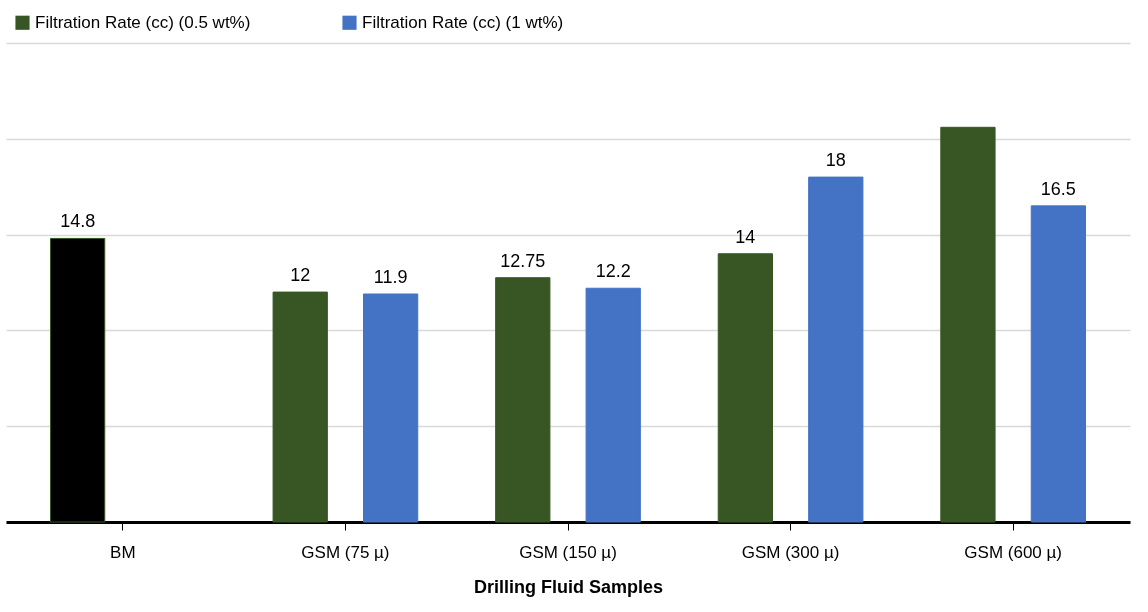 The image size is (1148, 612). Describe the element at coordinates (123, 552) in the screenshot. I see `x-tick-label: BM` at that location.